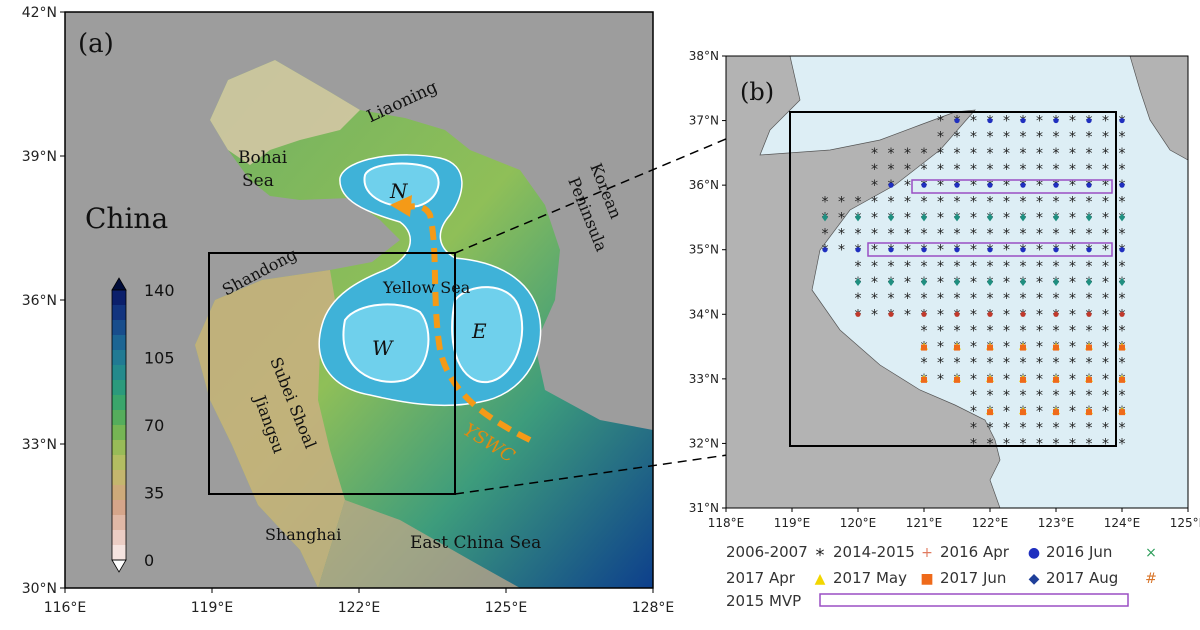  Describe the element at coordinates (383, 348) in the screenshot. I see `region-w: W` at that location.